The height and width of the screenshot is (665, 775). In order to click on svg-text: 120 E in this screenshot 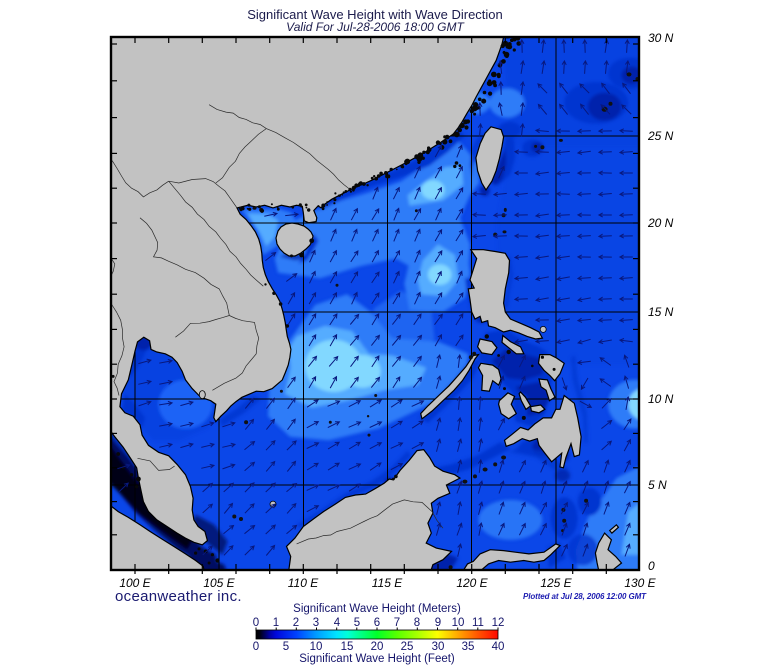, I will do `click(472, 583)`.